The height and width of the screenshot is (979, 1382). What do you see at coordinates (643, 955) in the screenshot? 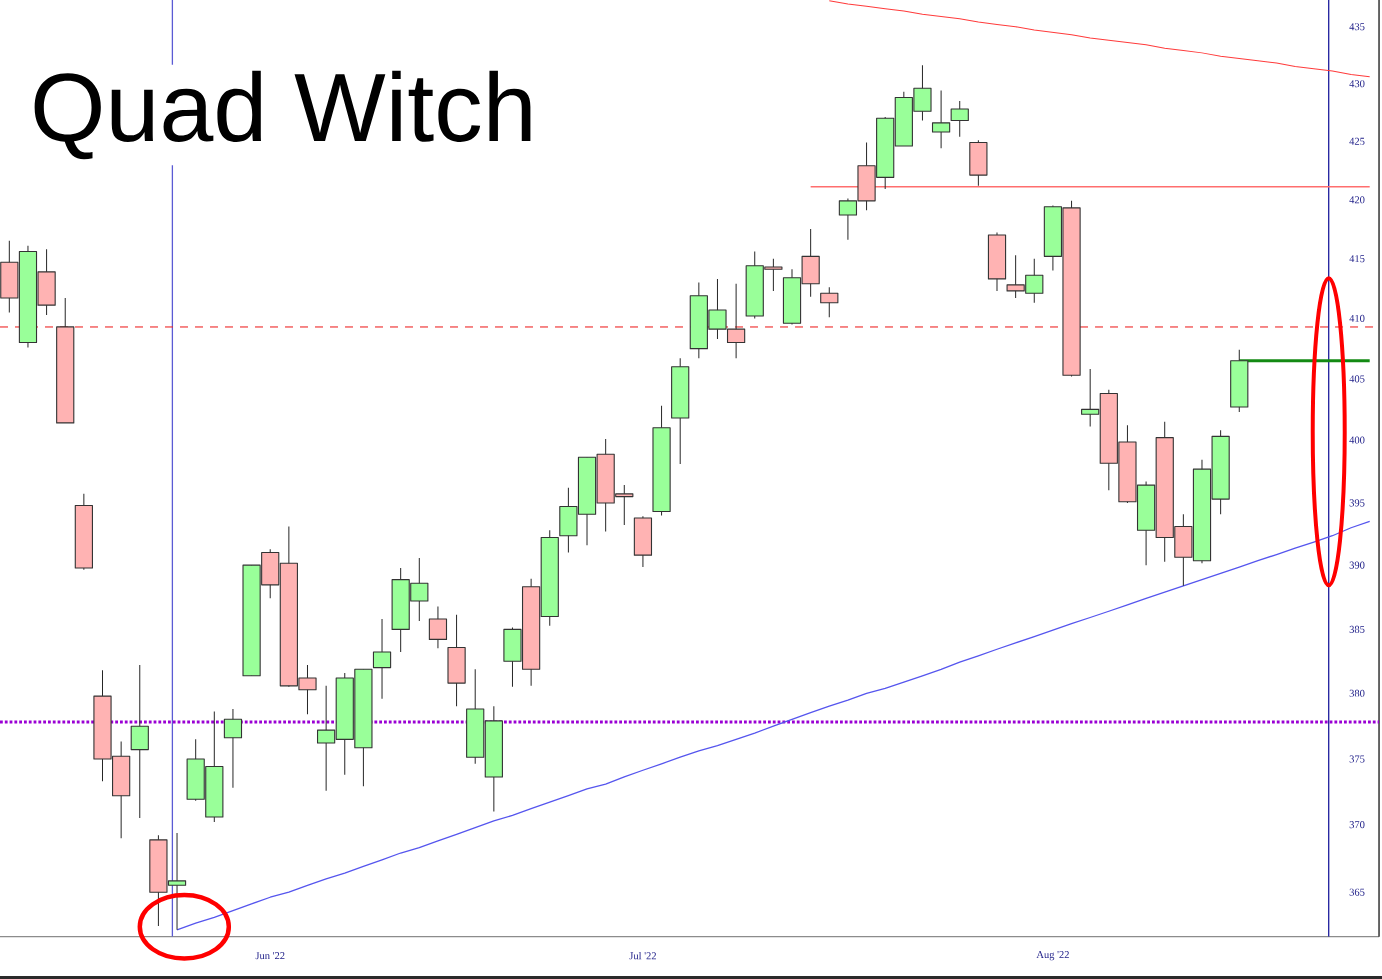
I see `x-tick-label: Jul '22` at bounding box center [643, 955].